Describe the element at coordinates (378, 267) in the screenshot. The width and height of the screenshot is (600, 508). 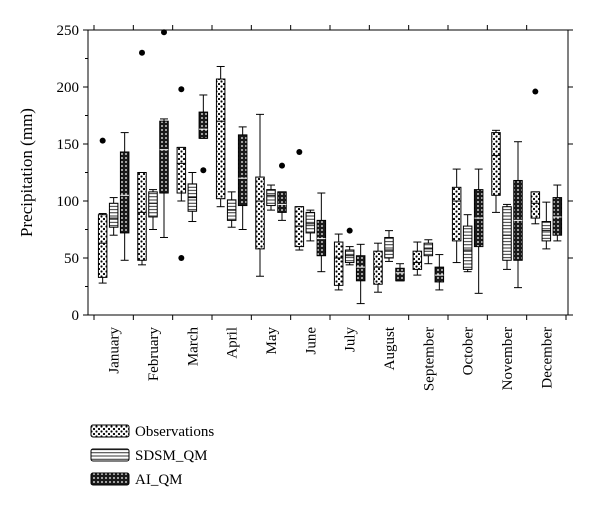
I see `box-observations-august` at that location.